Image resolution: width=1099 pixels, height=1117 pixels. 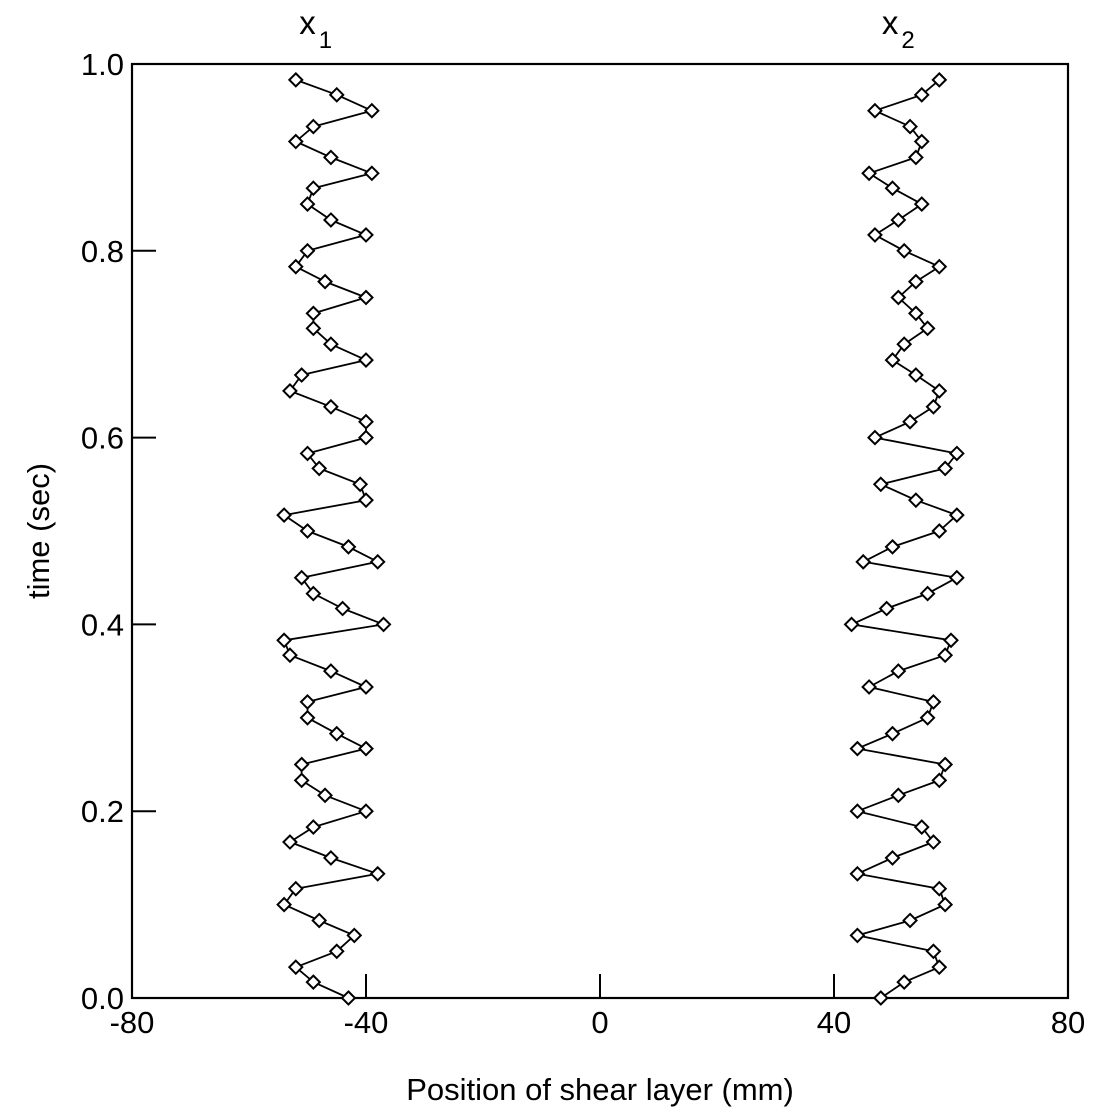 I want to click on y-tick-label: 0.6, so click(x=102, y=438).